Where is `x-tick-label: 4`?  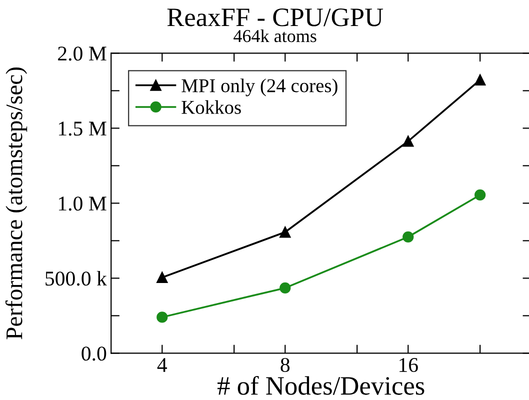
x-tick-label: 4 is located at coordinates (162, 365).